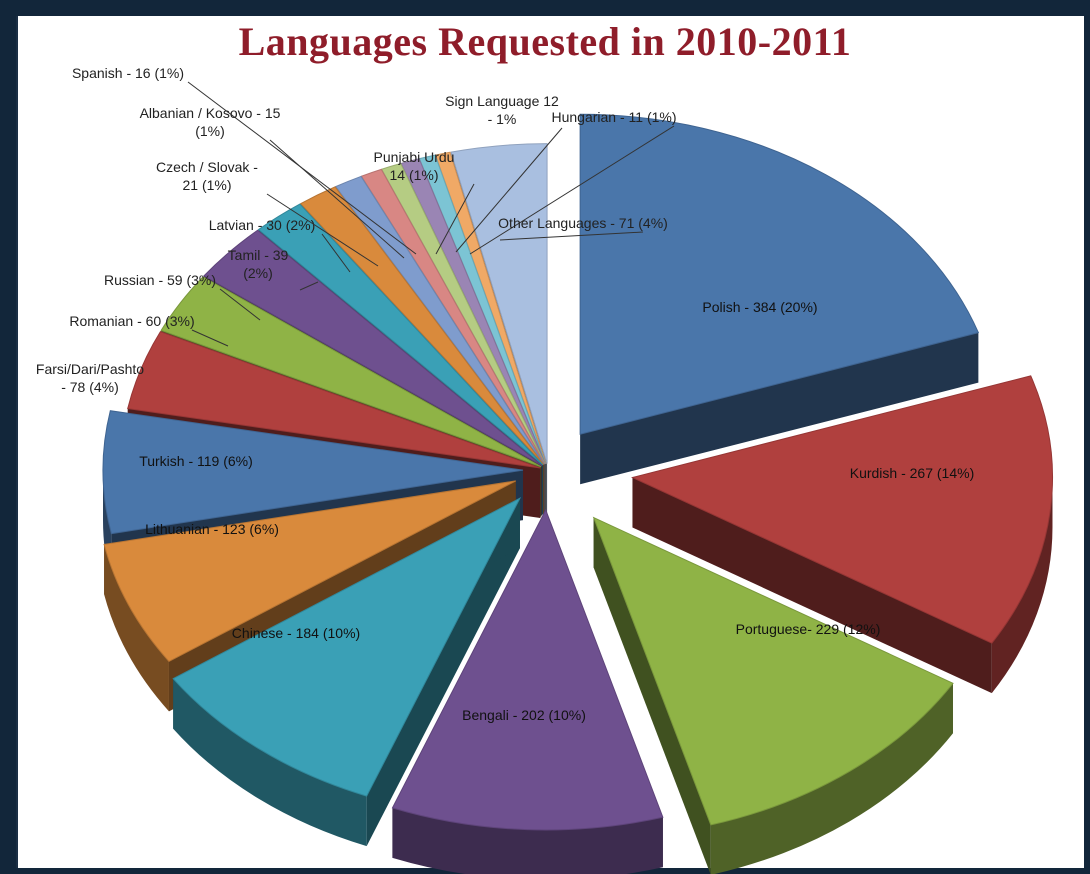 The height and width of the screenshot is (874, 1090). Describe the element at coordinates (309, 286) in the screenshot. I see `leader-line-tamil` at that location.